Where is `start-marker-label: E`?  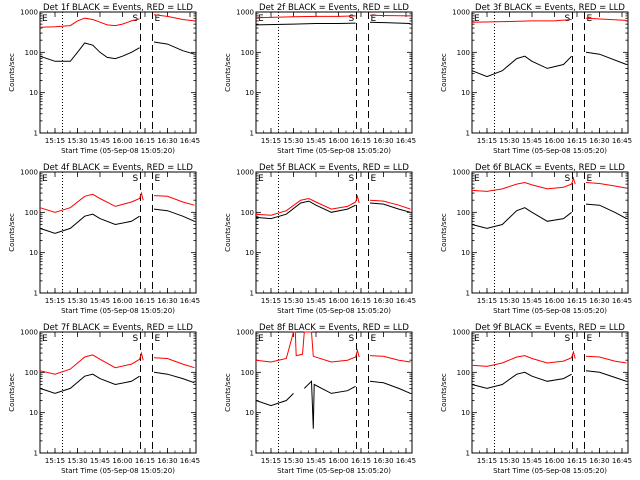 start-marker-label: E is located at coordinates (477, 179).